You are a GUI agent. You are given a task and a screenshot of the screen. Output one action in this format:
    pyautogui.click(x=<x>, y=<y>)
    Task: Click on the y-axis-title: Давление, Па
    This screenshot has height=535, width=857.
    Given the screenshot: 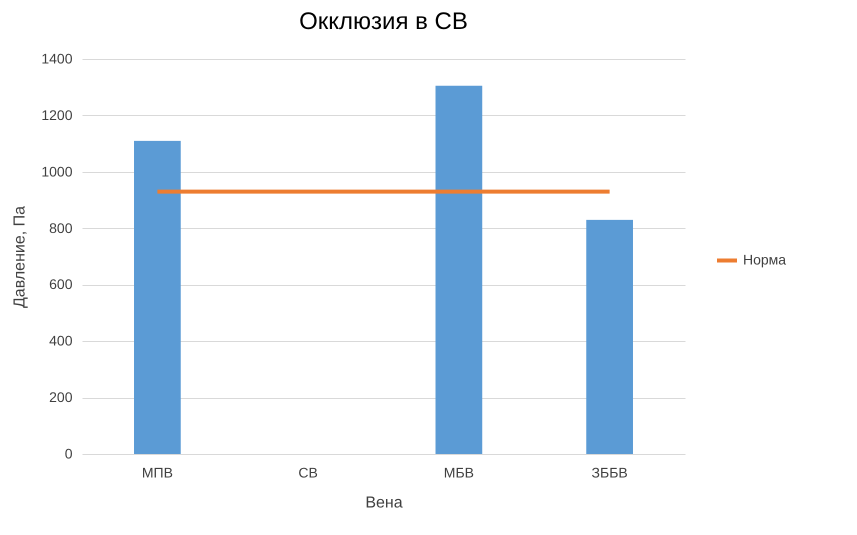 What is the action you would take?
    pyautogui.click(x=19, y=257)
    